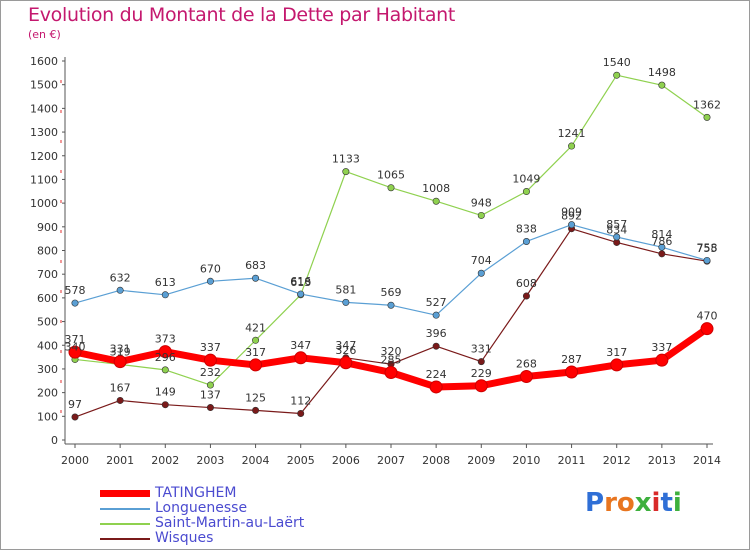 The height and width of the screenshot is (550, 750). Describe the element at coordinates (616, 229) in the screenshot. I see `data-label: 834` at that location.